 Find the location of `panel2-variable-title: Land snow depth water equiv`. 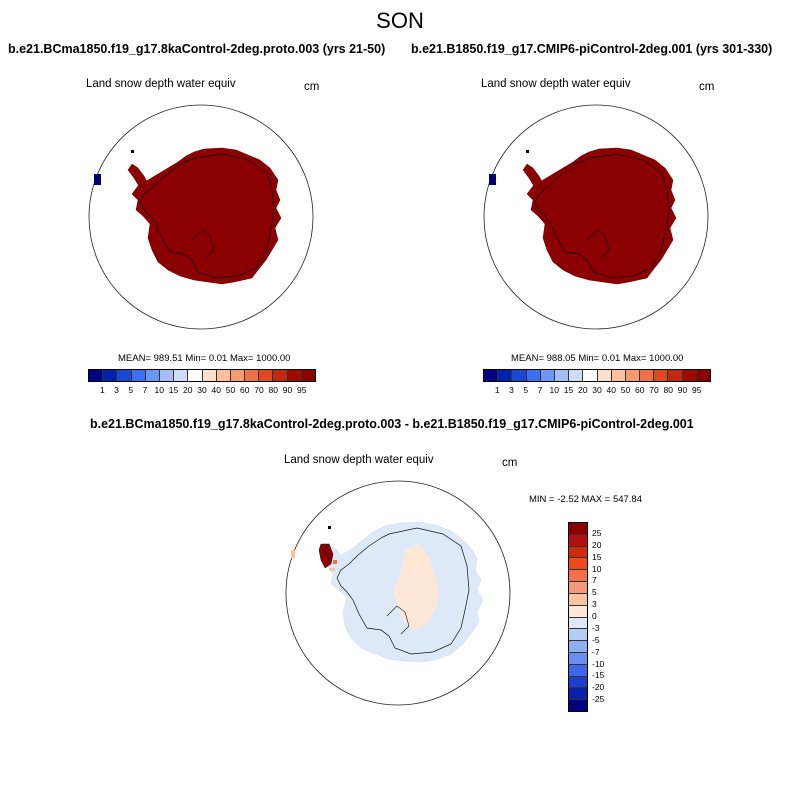

panel2-variable-title: Land snow depth water equiv is located at coordinates (556, 84).